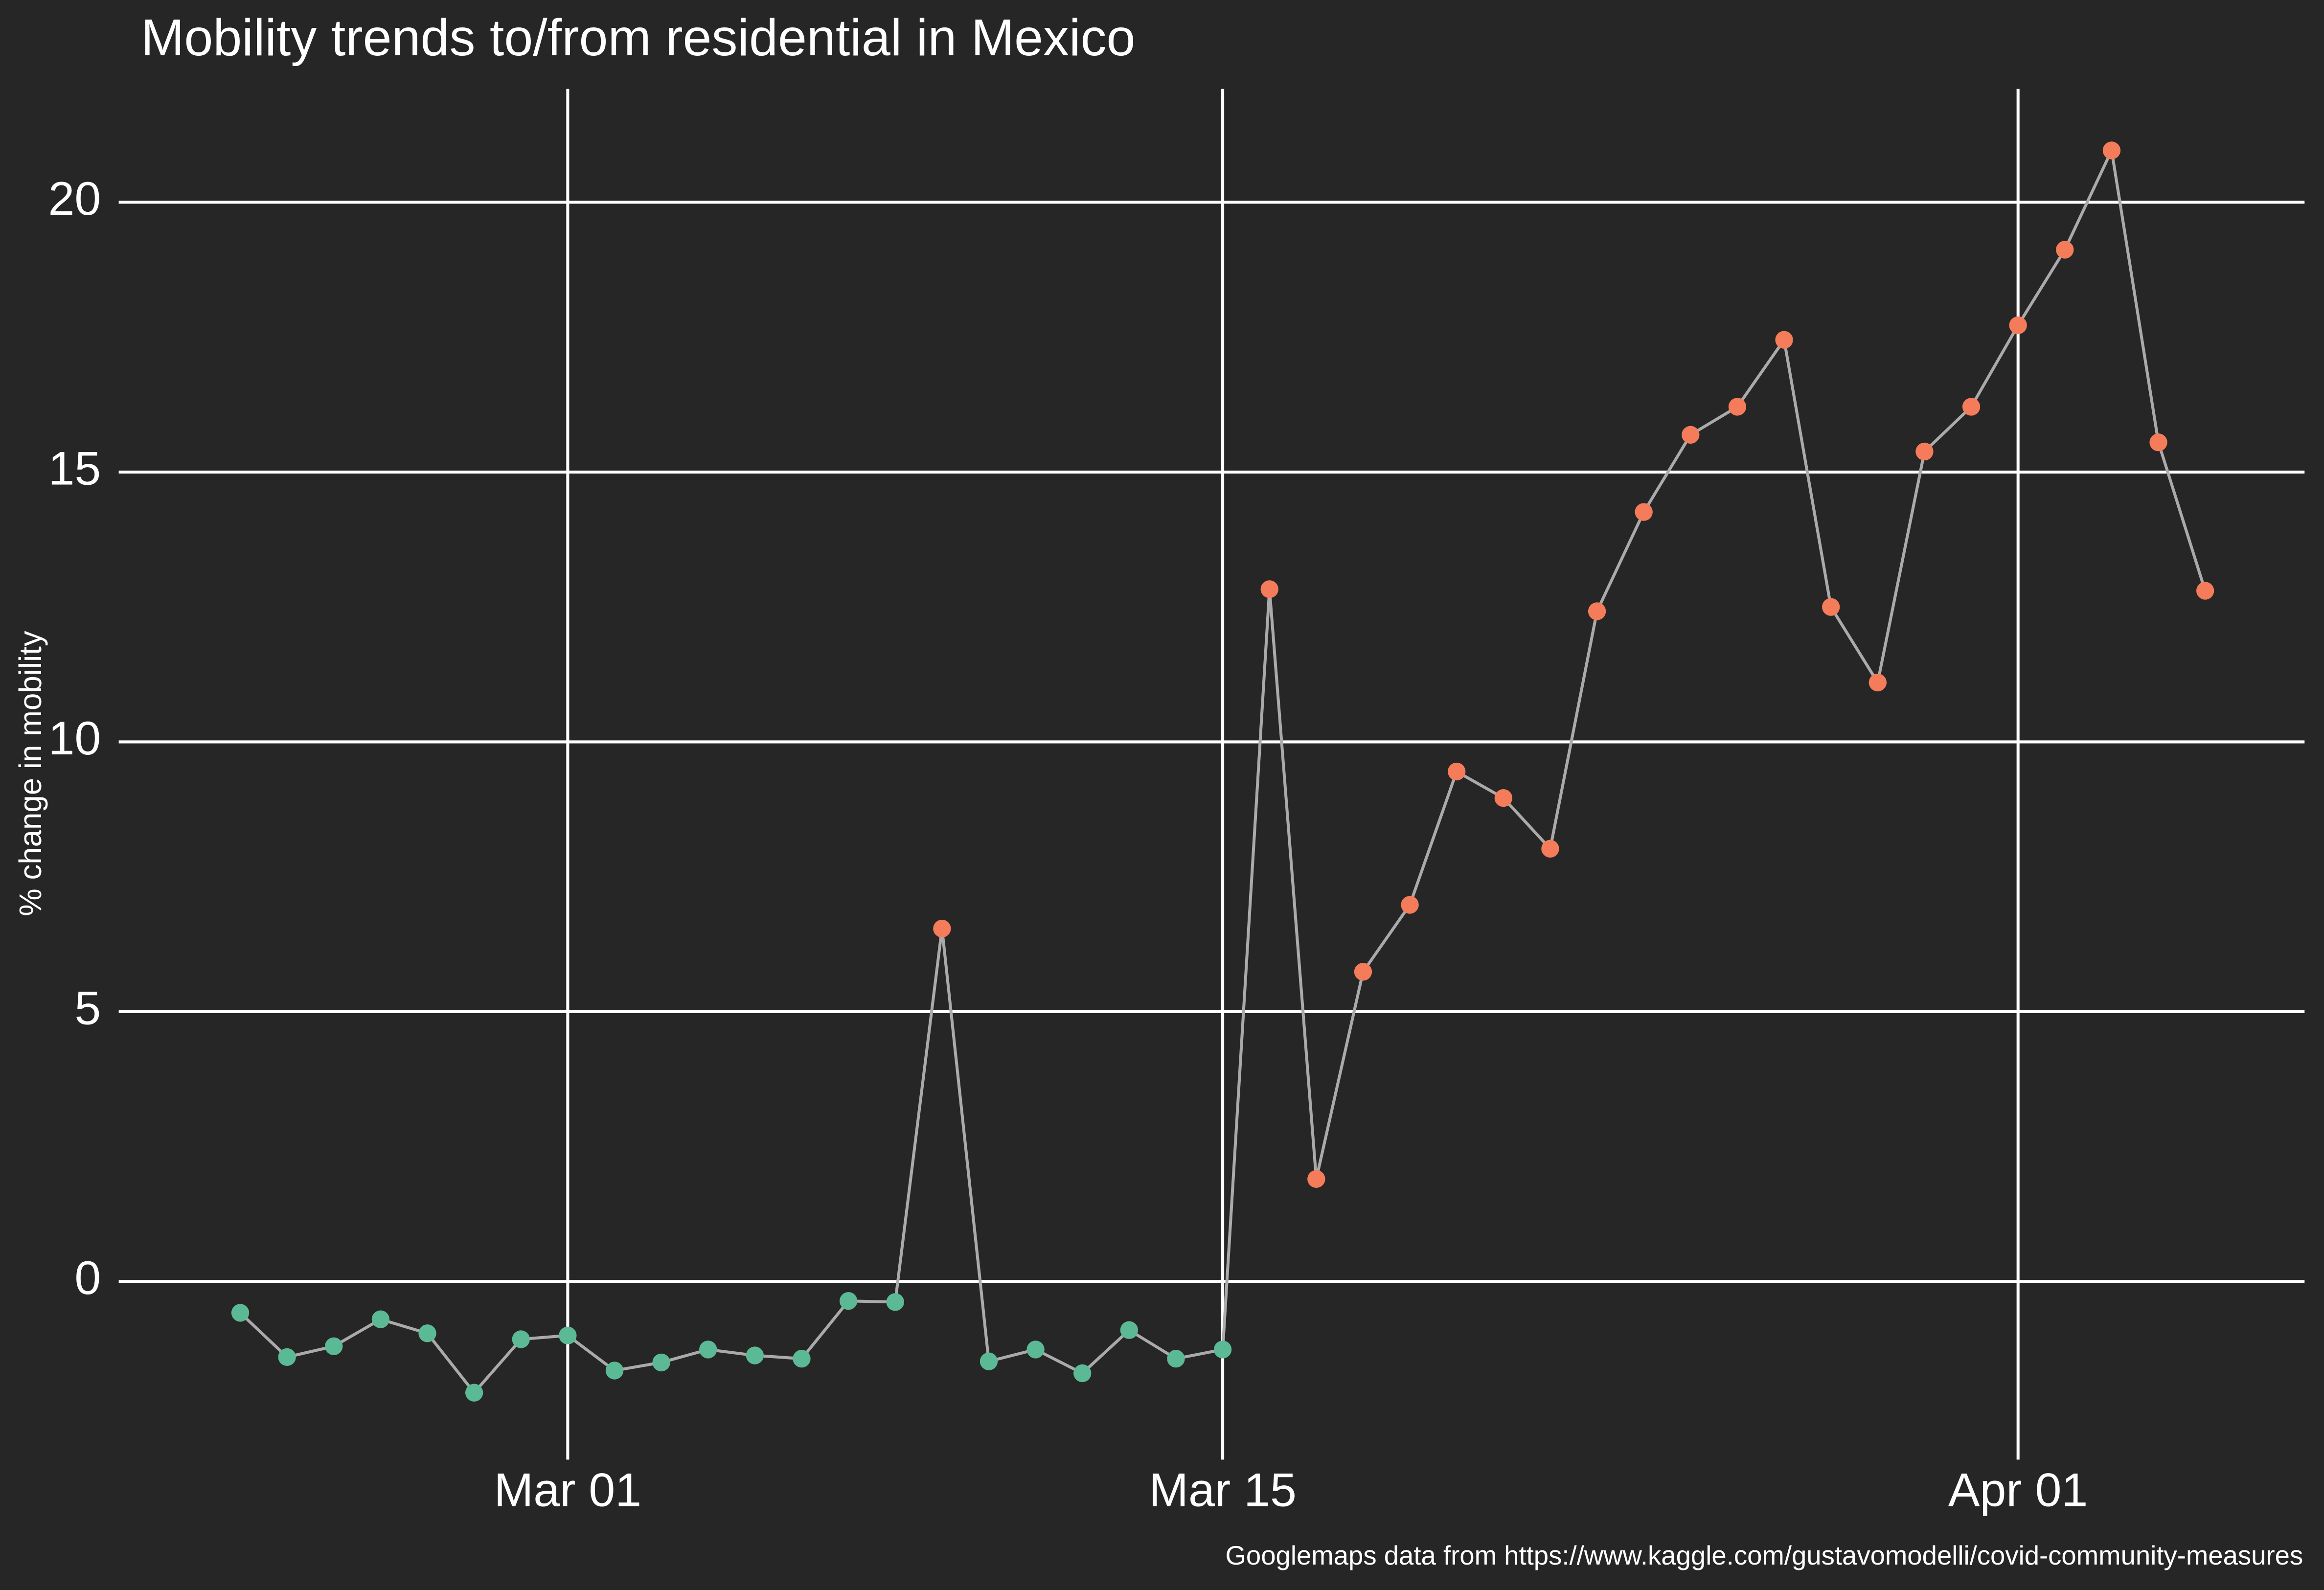 The height and width of the screenshot is (1590, 2324). I want to click on x-tick-label: Mar 01, so click(568, 1490).